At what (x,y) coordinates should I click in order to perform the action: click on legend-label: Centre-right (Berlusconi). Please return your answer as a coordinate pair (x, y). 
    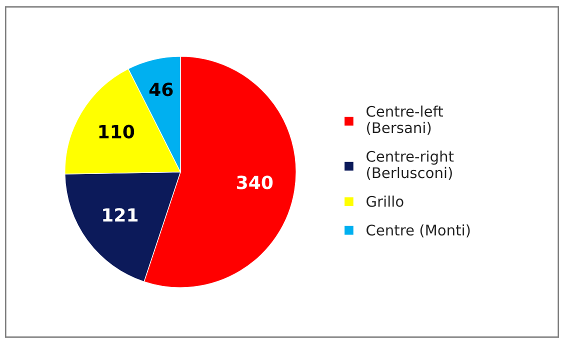
    Looking at the image, I should click on (410, 165).